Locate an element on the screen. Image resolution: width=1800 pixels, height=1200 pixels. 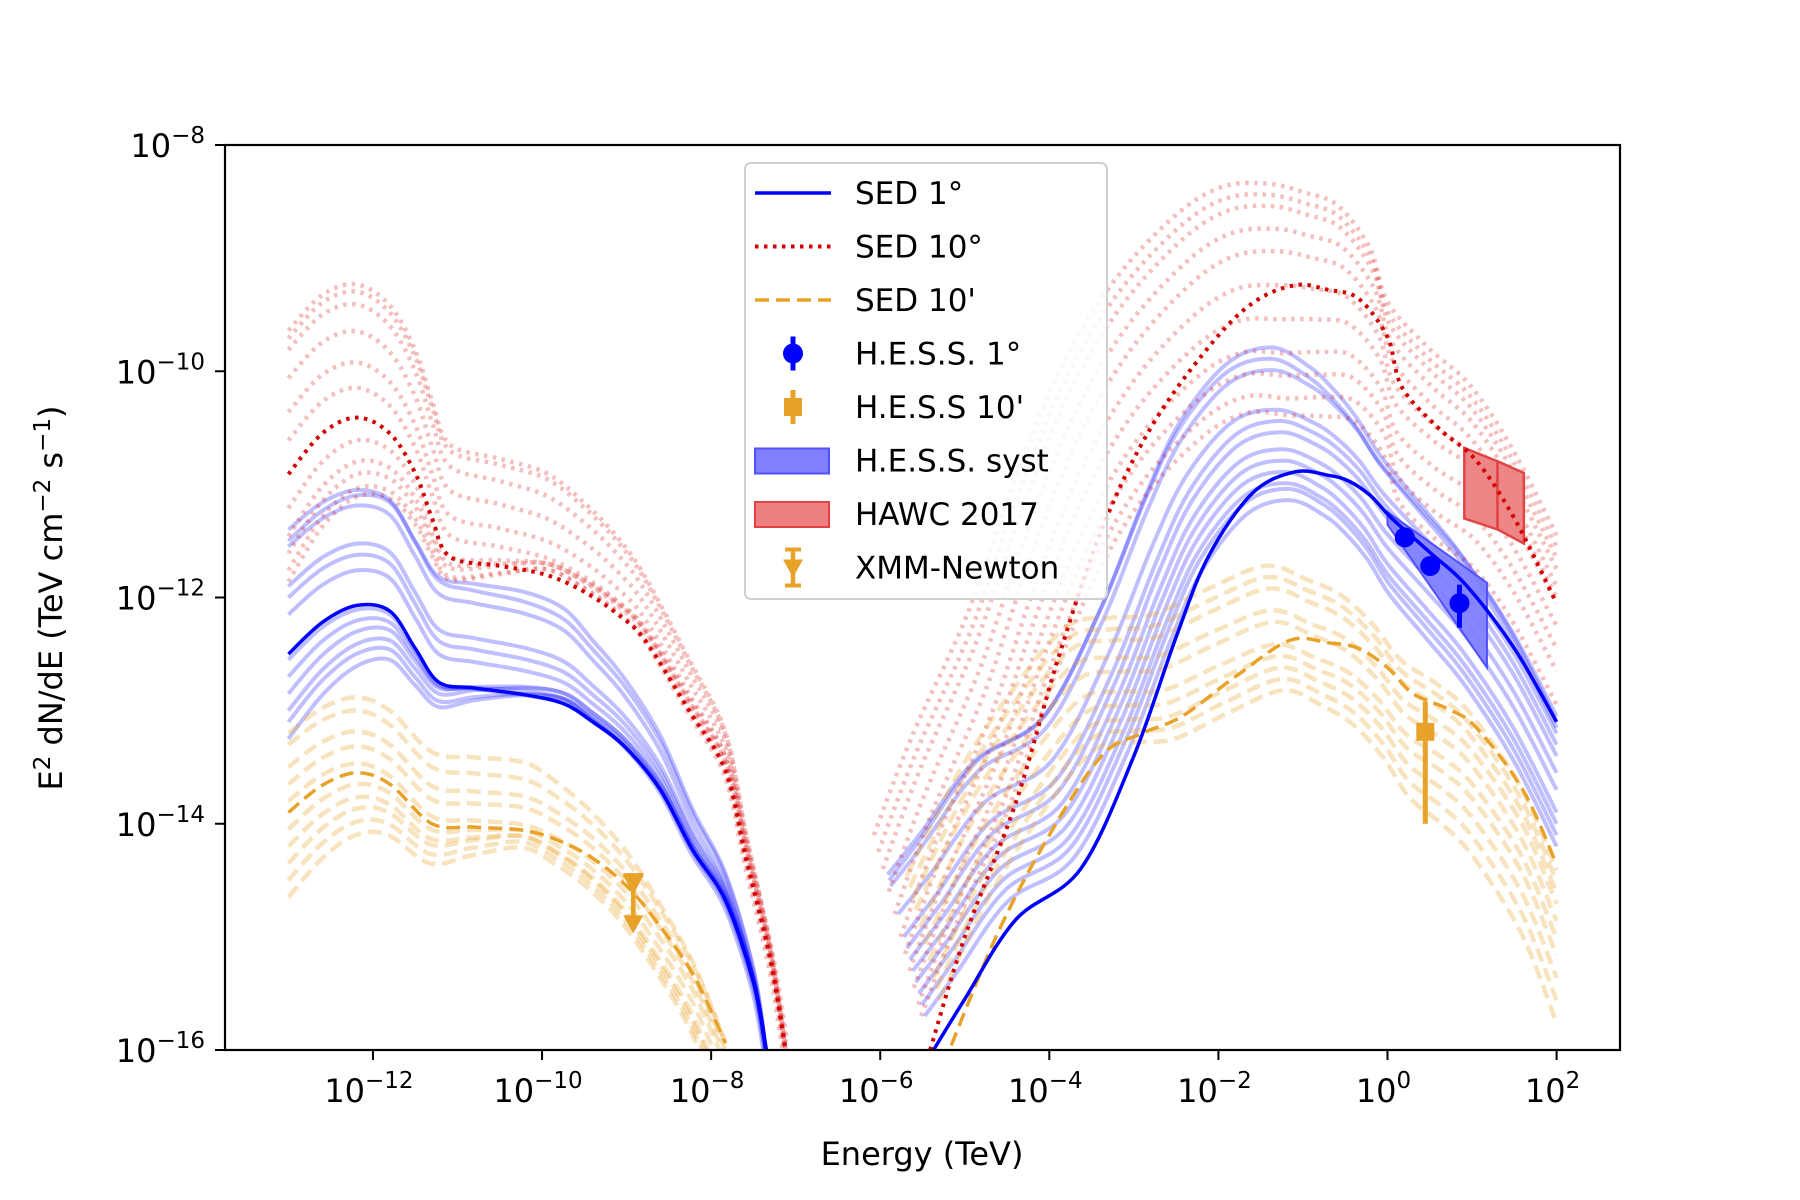
legend-label: HAWC 2017 is located at coordinates (947, 515).